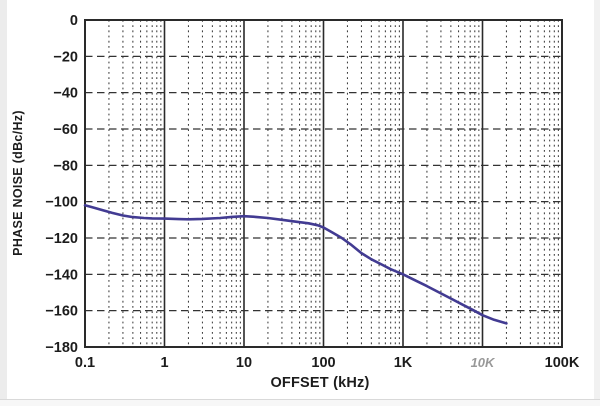  Describe the element at coordinates (483, 362) in the screenshot. I see `x-tick-label: 10K` at that location.